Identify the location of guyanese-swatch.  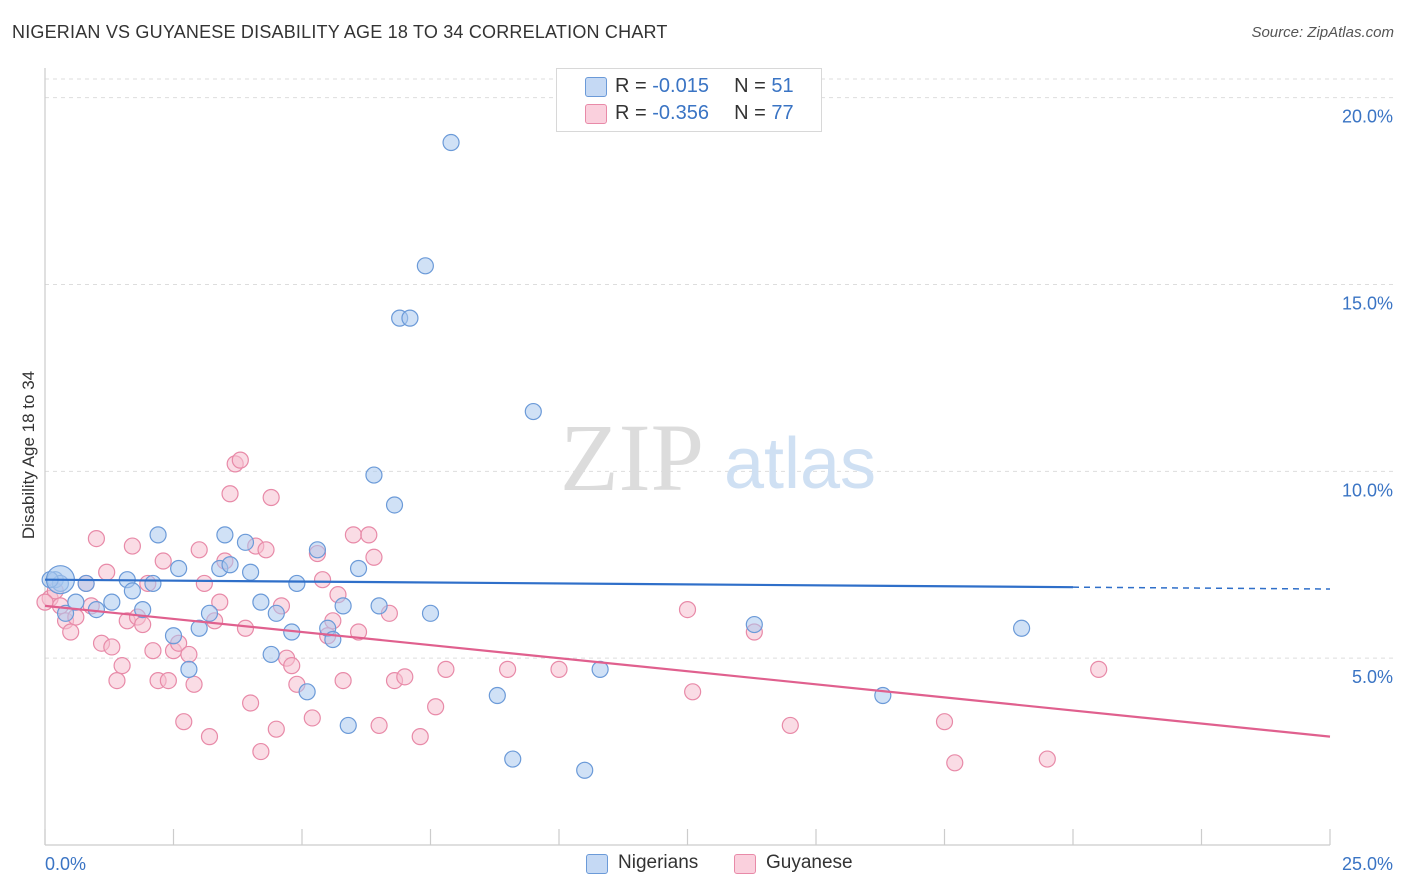
(596, 114).